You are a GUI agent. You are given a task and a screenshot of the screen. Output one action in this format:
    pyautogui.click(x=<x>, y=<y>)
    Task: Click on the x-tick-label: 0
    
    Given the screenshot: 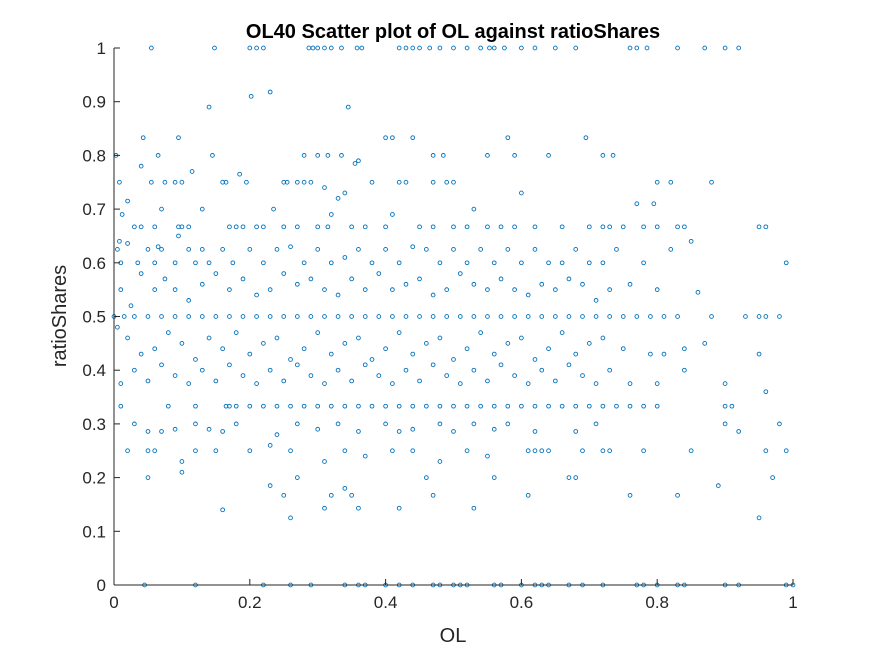 What is the action you would take?
    pyautogui.click(x=113, y=602)
    